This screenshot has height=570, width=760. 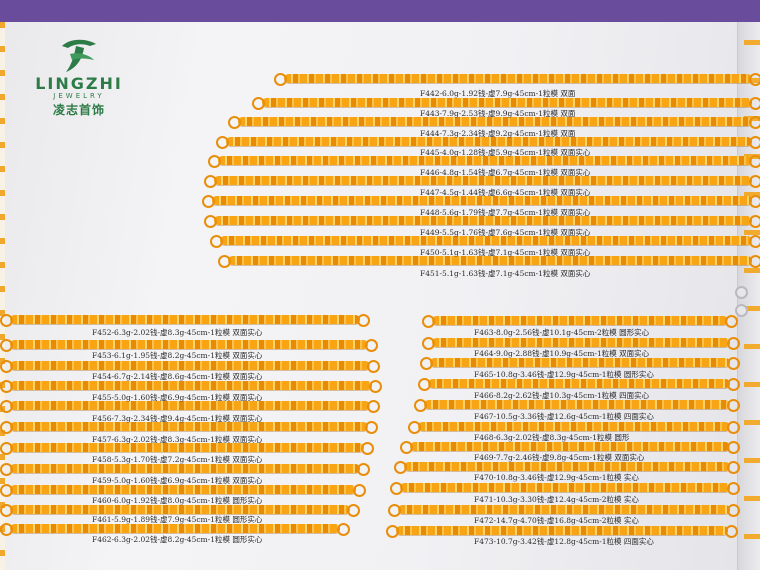 I want to click on brand-logo: LINGZHI JEWELRY 凌志首饰, so click(x=79, y=77).